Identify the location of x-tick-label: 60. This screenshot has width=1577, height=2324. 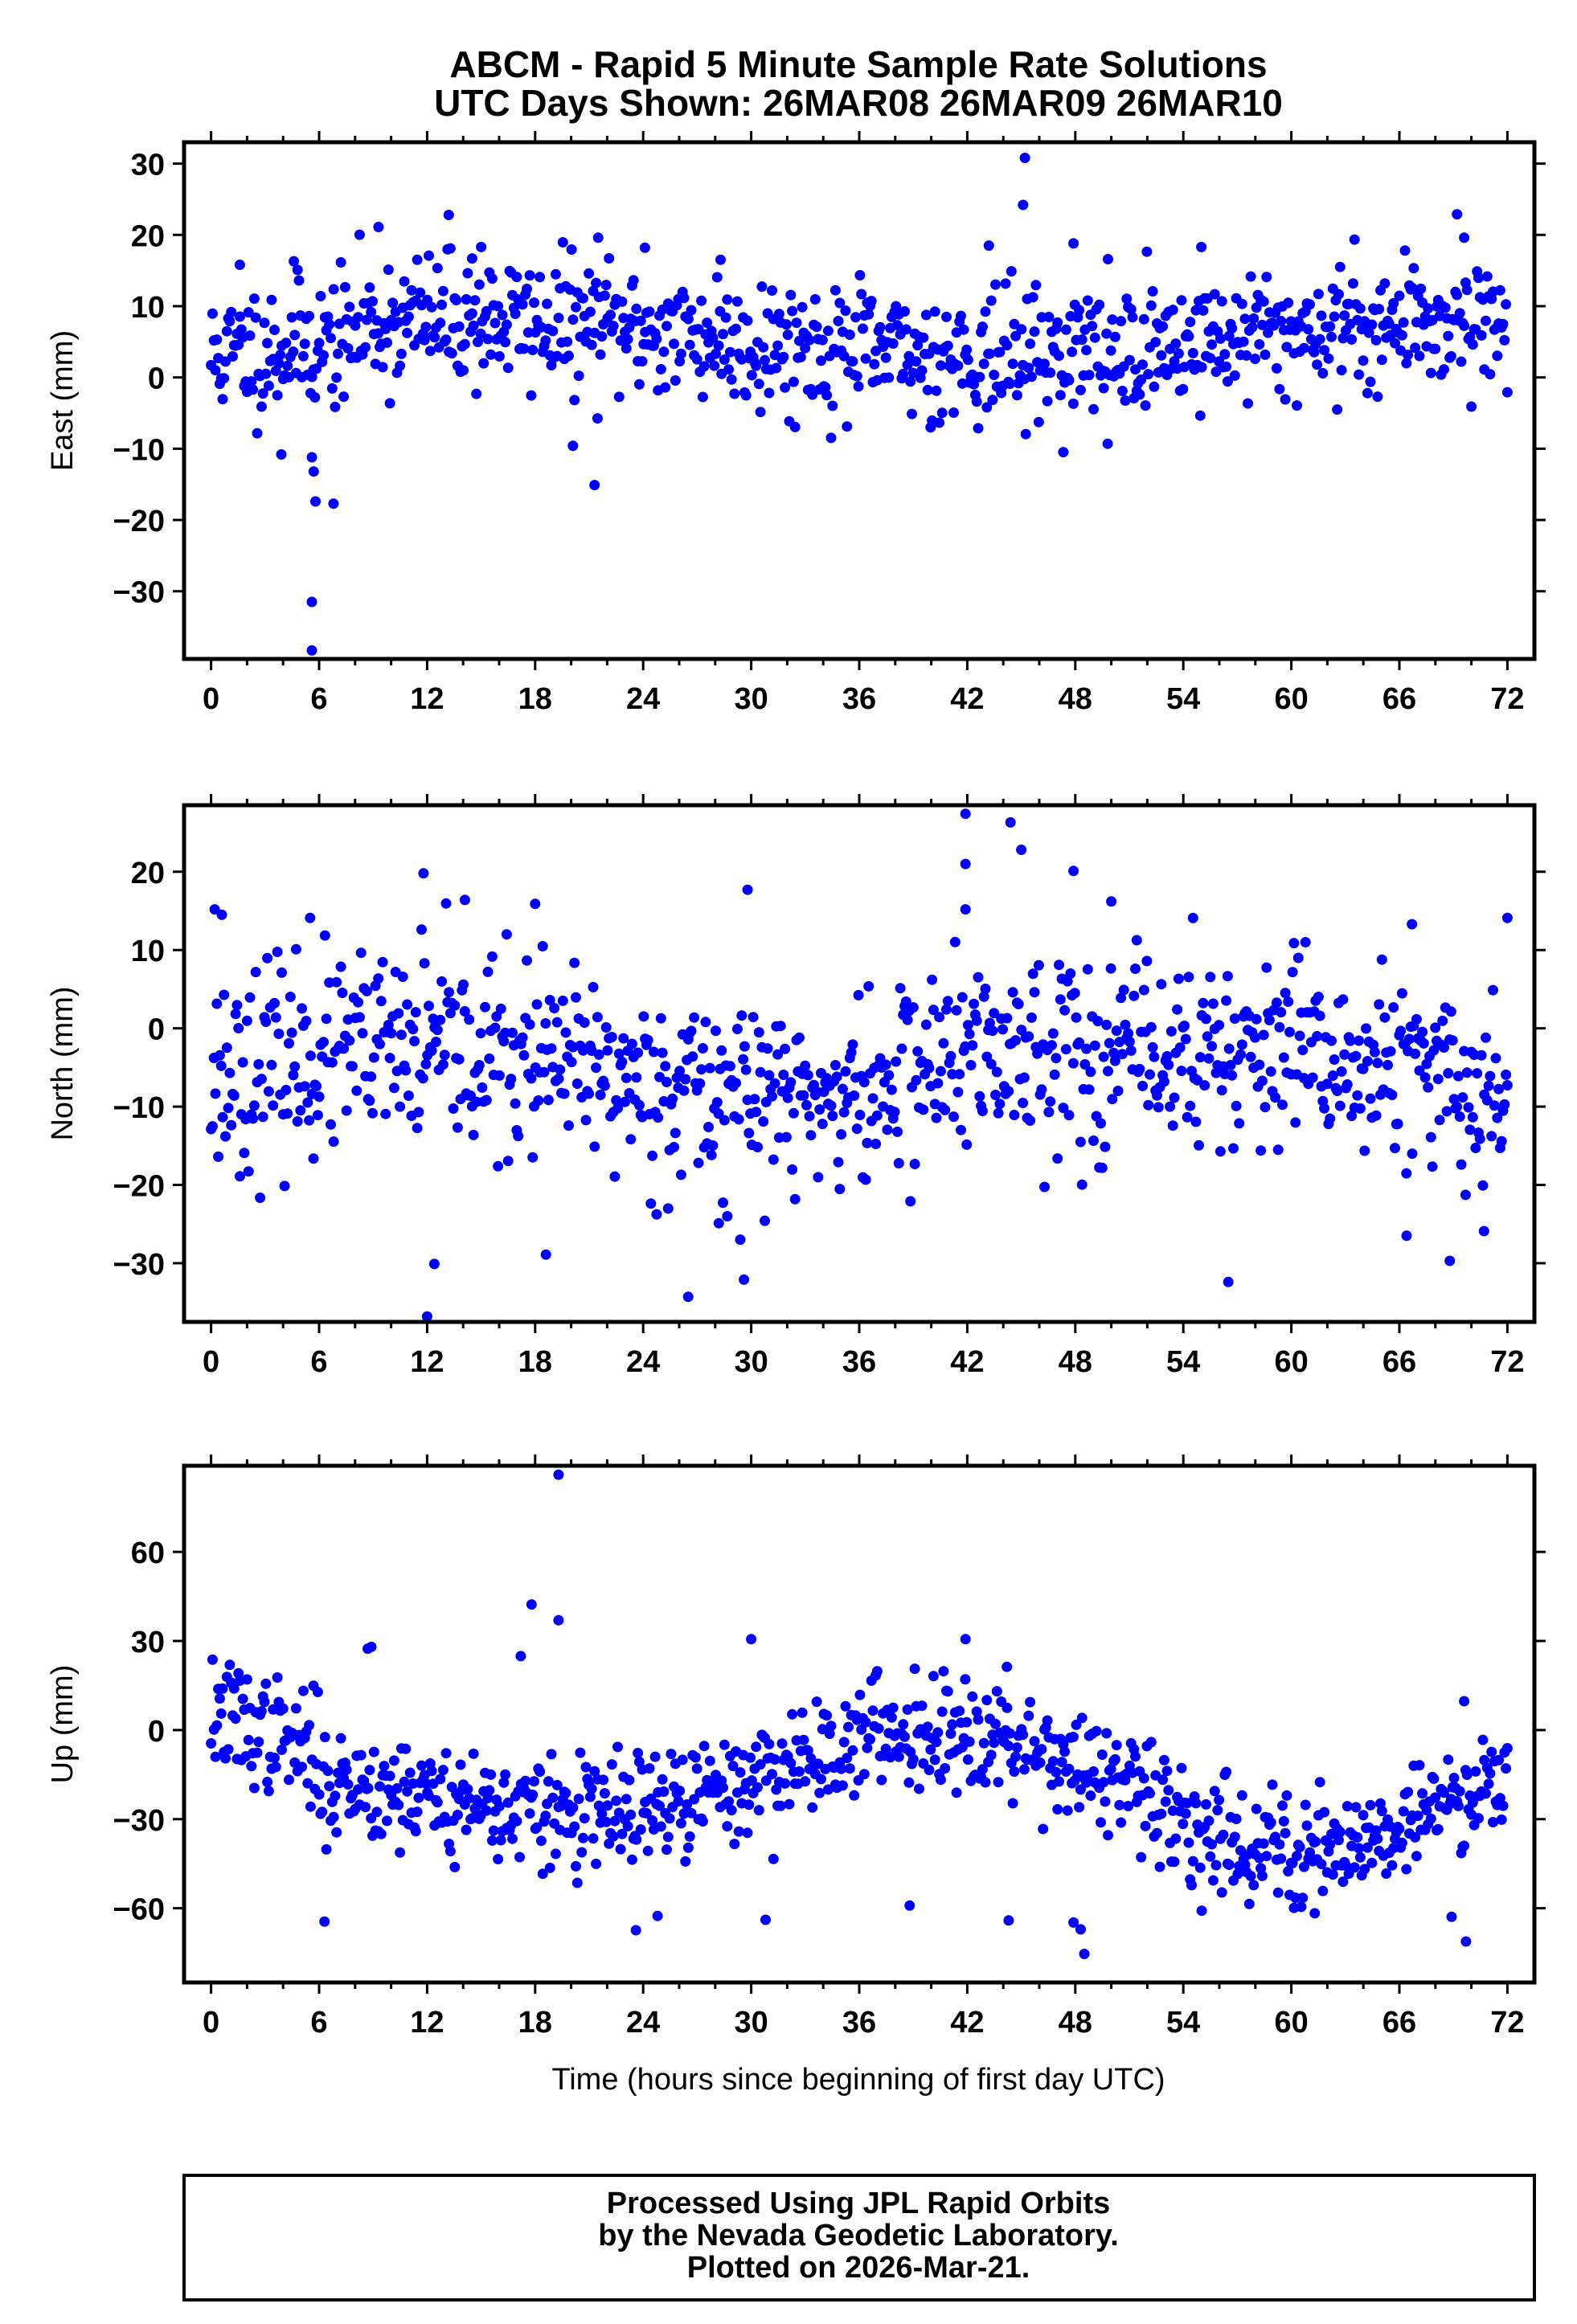
(1291, 699).